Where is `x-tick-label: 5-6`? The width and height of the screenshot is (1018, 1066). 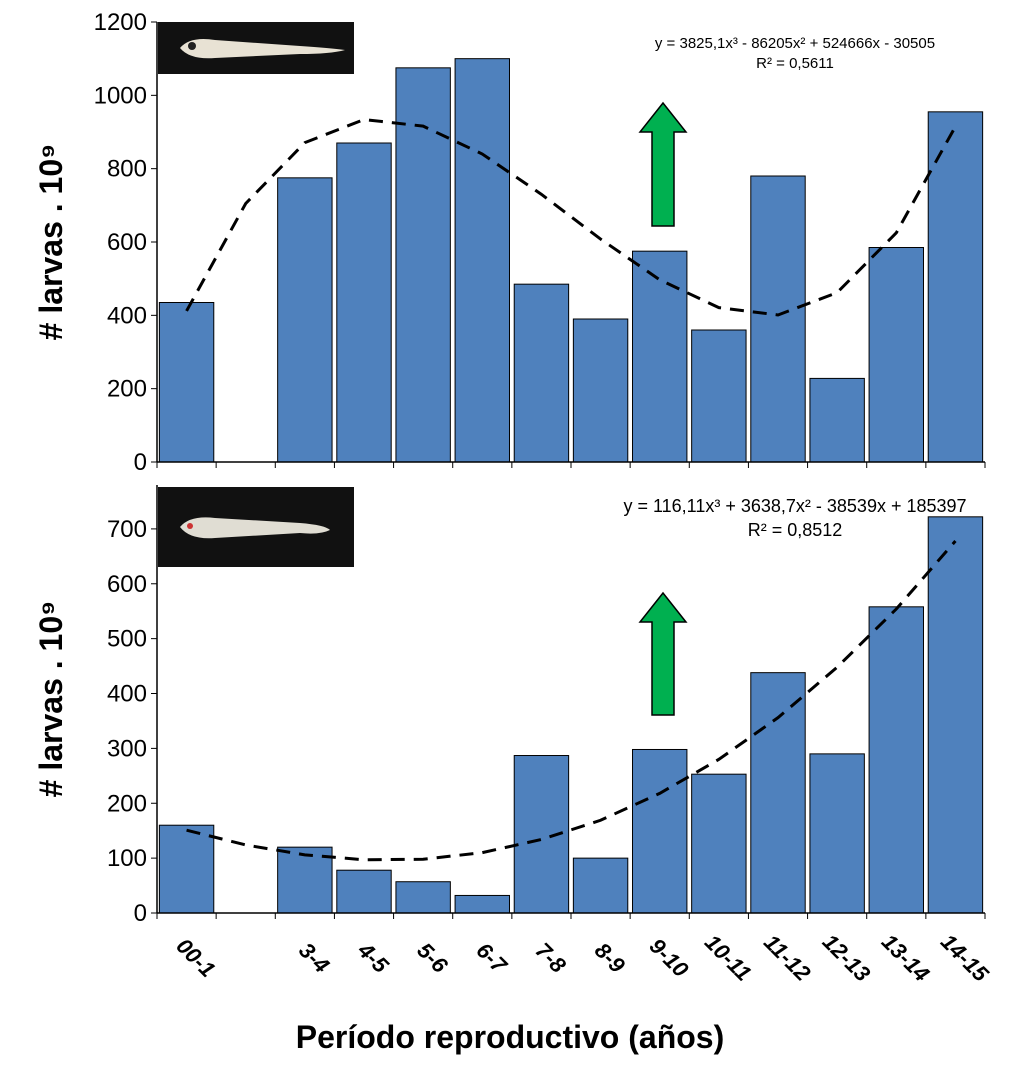 x-tick-label: 5-6 is located at coordinates (432, 958).